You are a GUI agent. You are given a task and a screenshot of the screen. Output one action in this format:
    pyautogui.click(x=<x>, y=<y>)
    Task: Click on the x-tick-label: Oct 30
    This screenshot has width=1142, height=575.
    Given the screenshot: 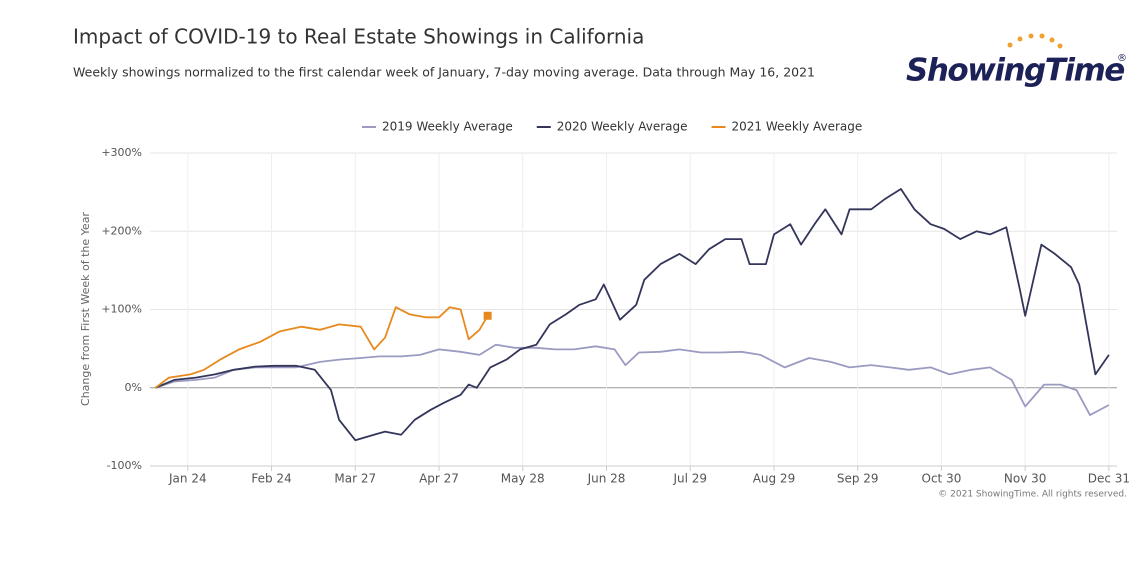 What is the action you would take?
    pyautogui.click(x=942, y=479)
    